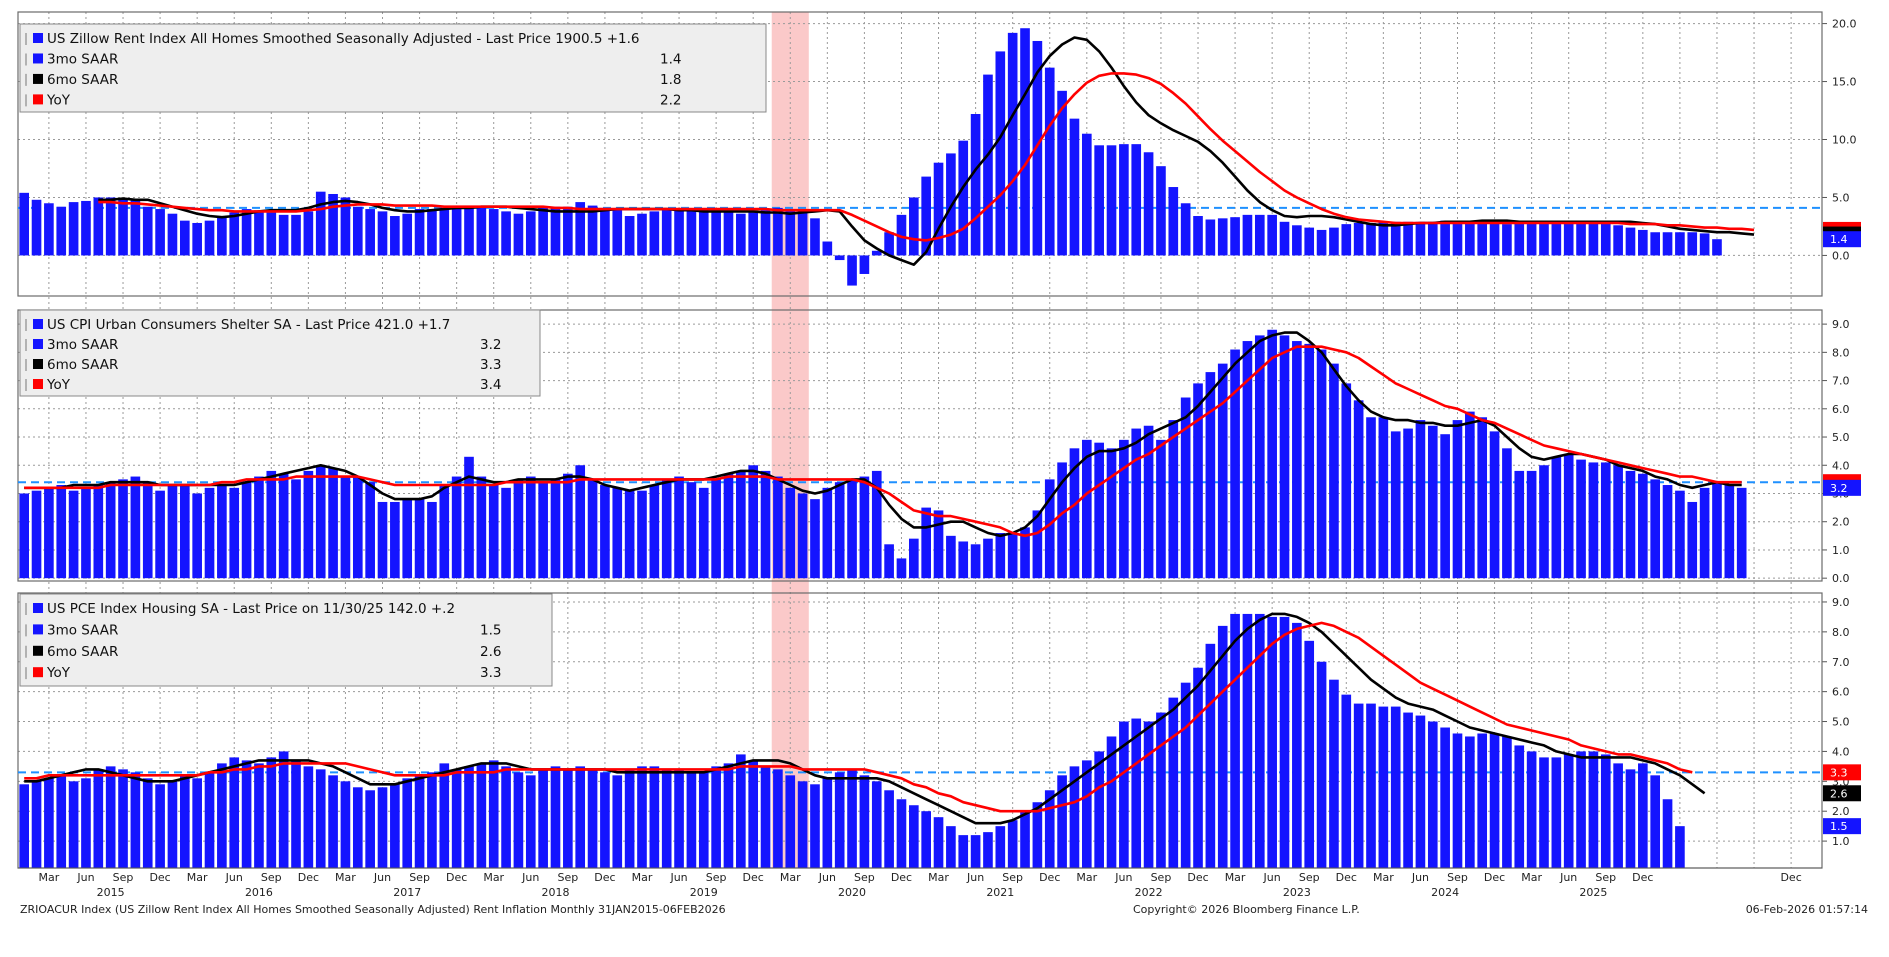 The width and height of the screenshot is (1889, 957). What do you see at coordinates (1841, 662) in the screenshot?
I see `y-tick-label: 7.0` at bounding box center [1841, 662].